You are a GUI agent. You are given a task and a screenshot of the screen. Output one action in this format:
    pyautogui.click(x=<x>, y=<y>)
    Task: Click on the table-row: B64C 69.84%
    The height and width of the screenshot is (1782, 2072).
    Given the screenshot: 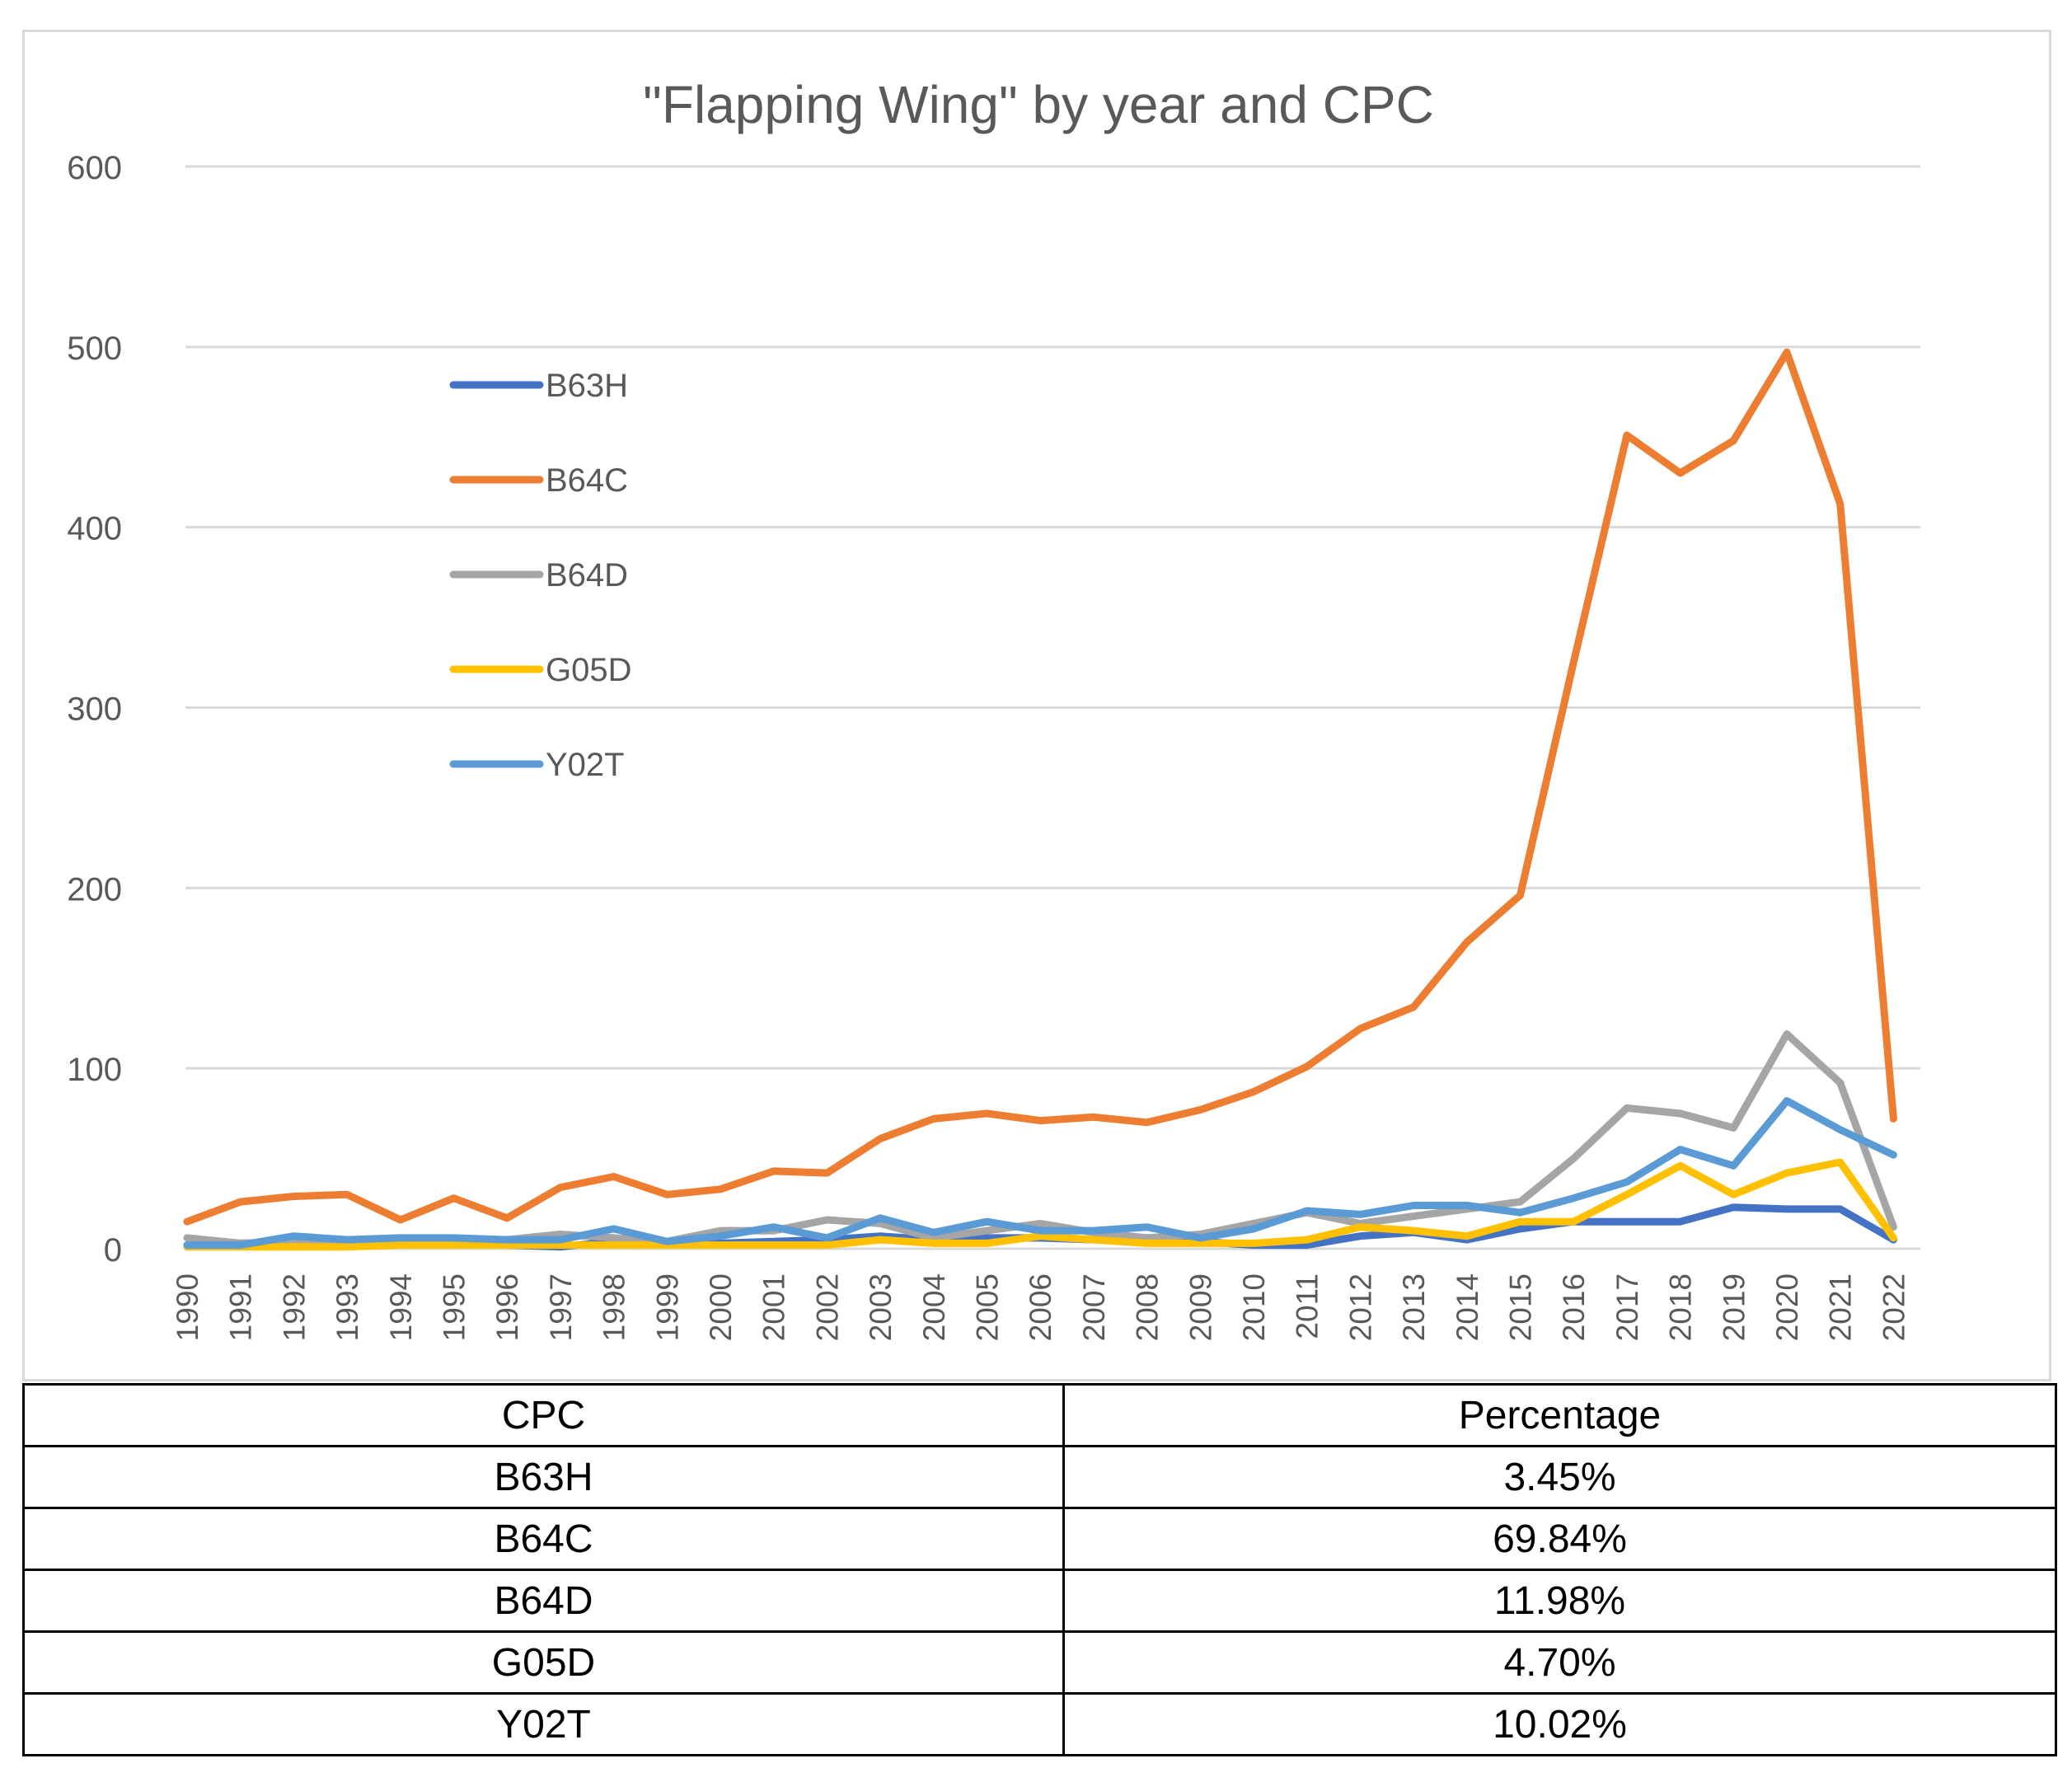 What is the action you would take?
    pyautogui.click(x=1039, y=1539)
    